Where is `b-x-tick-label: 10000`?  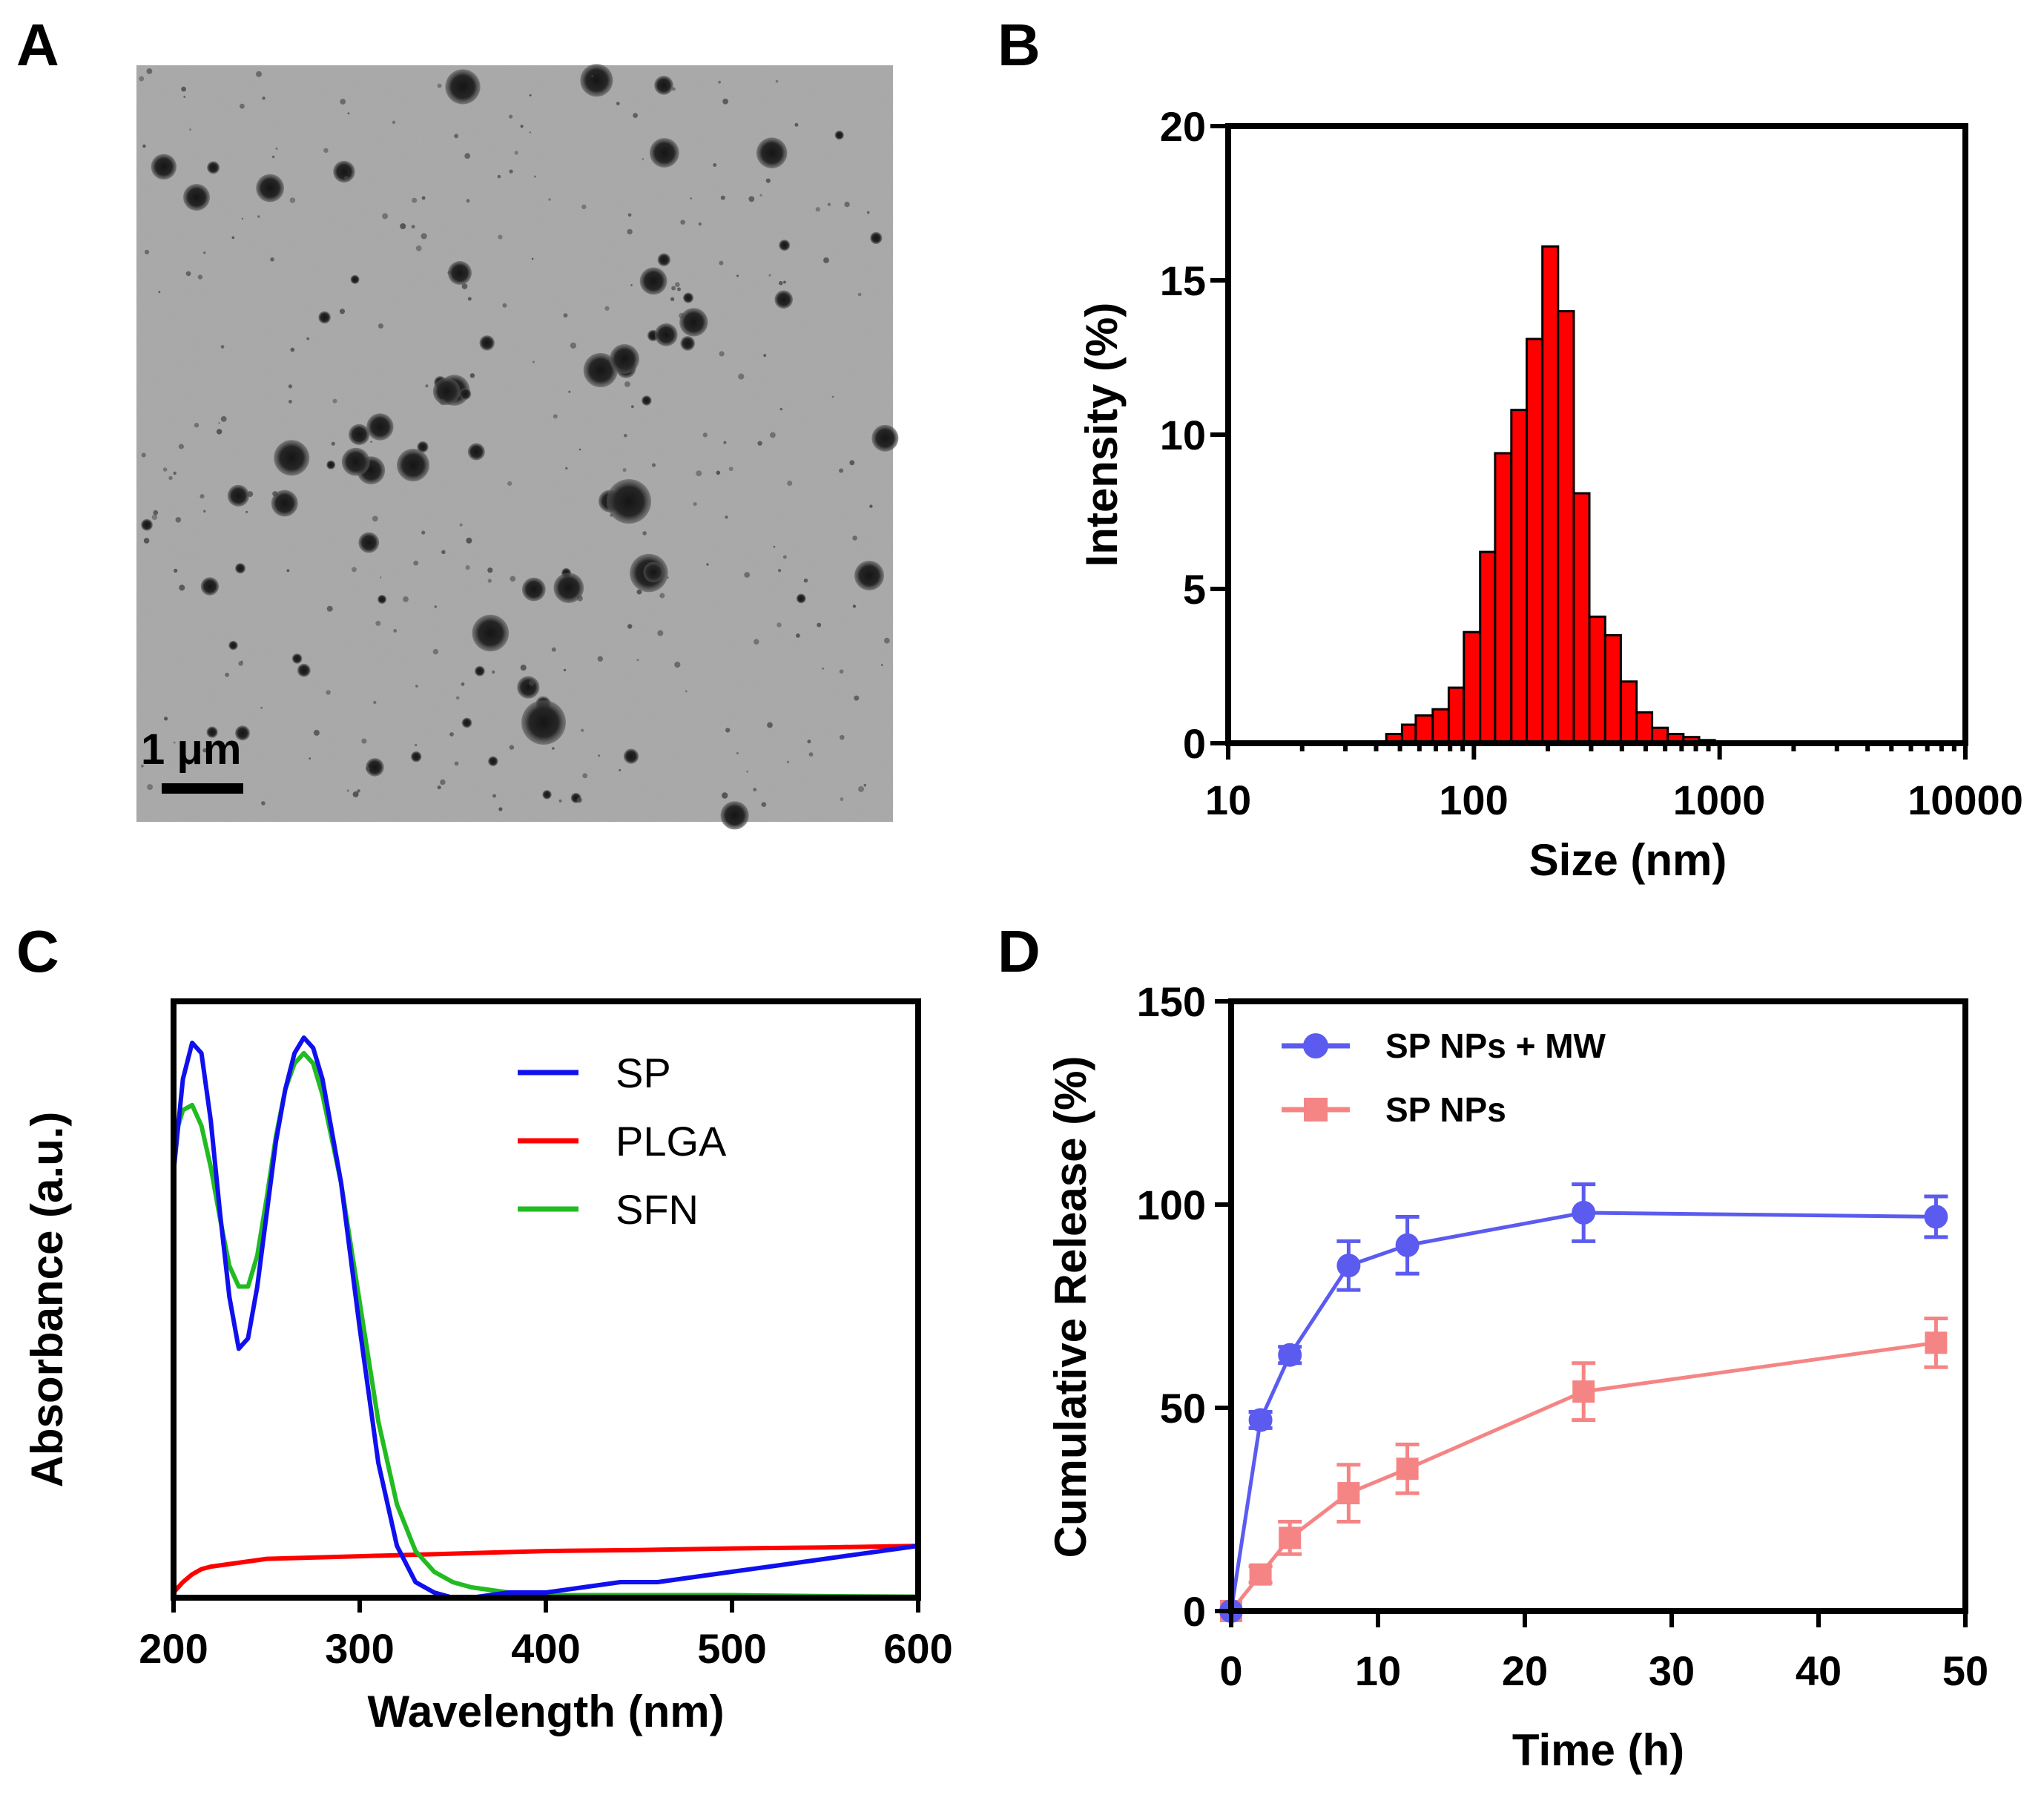 b-x-tick-label: 10000 is located at coordinates (1965, 800).